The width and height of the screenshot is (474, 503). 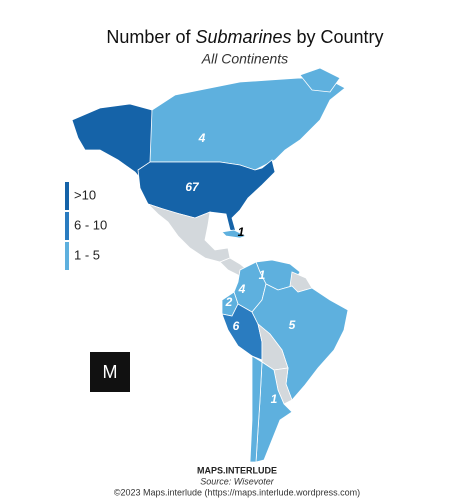 What do you see at coordinates (236, 326) in the screenshot?
I see `country-value: 6` at bounding box center [236, 326].